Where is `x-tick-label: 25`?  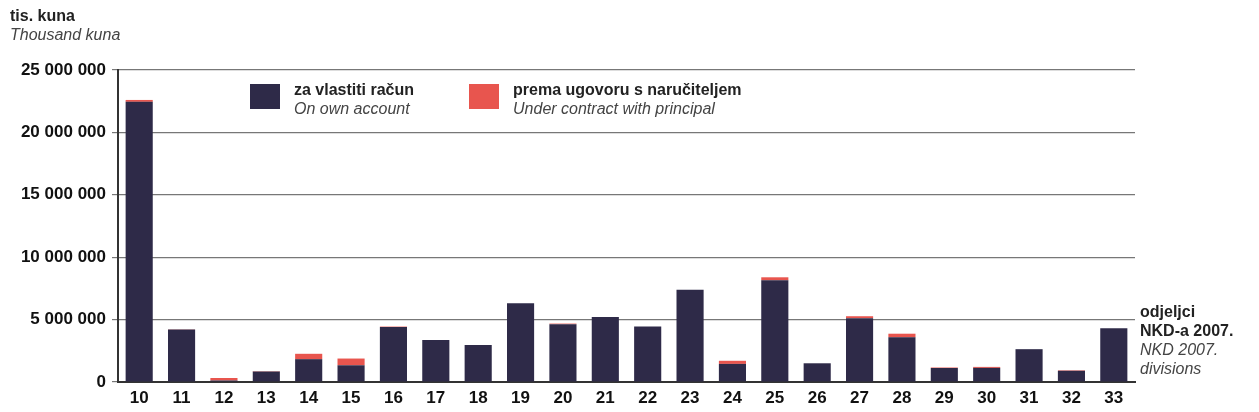 x-tick-label: 25 is located at coordinates (775, 397).